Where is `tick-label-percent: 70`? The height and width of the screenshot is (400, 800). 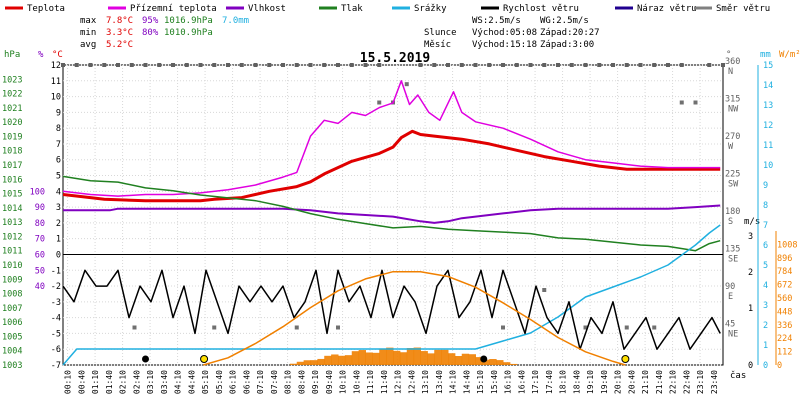 tick-label-percent: 70 is located at coordinates (40, 240).